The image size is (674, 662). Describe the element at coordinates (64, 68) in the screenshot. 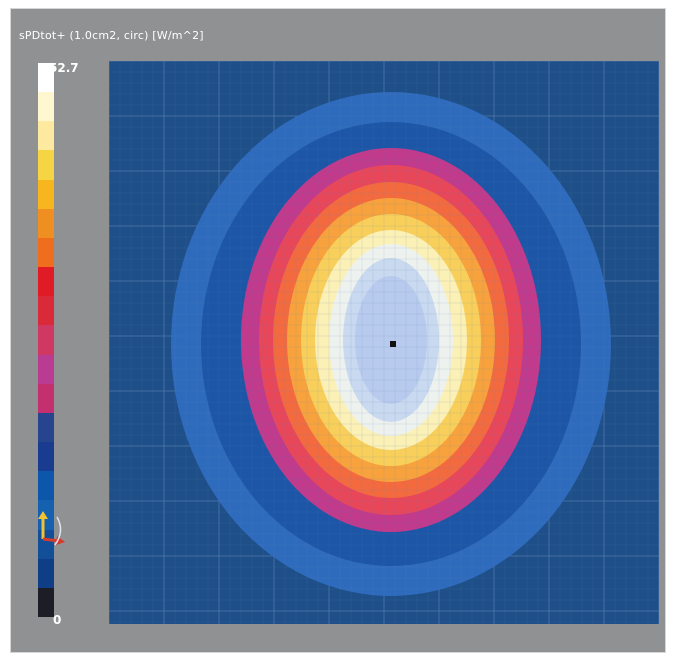

I see `color-scale-max-label: 52.7` at that location.